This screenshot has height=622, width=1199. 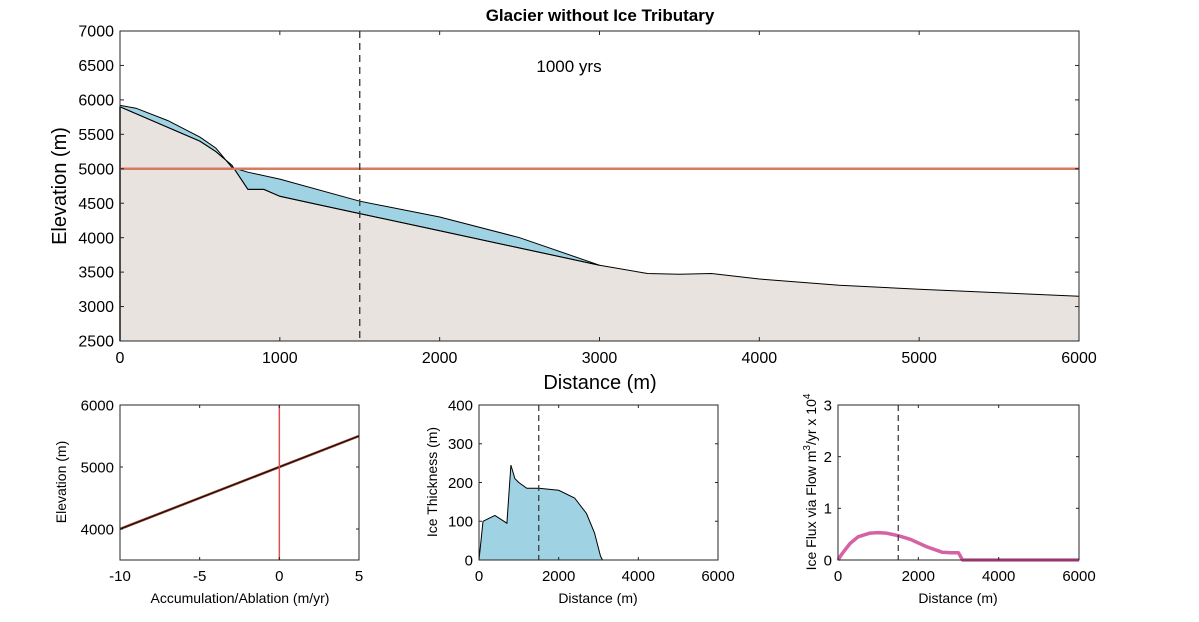 I want to click on ice-flux-y-tick-label: 3, so click(x=828, y=405).